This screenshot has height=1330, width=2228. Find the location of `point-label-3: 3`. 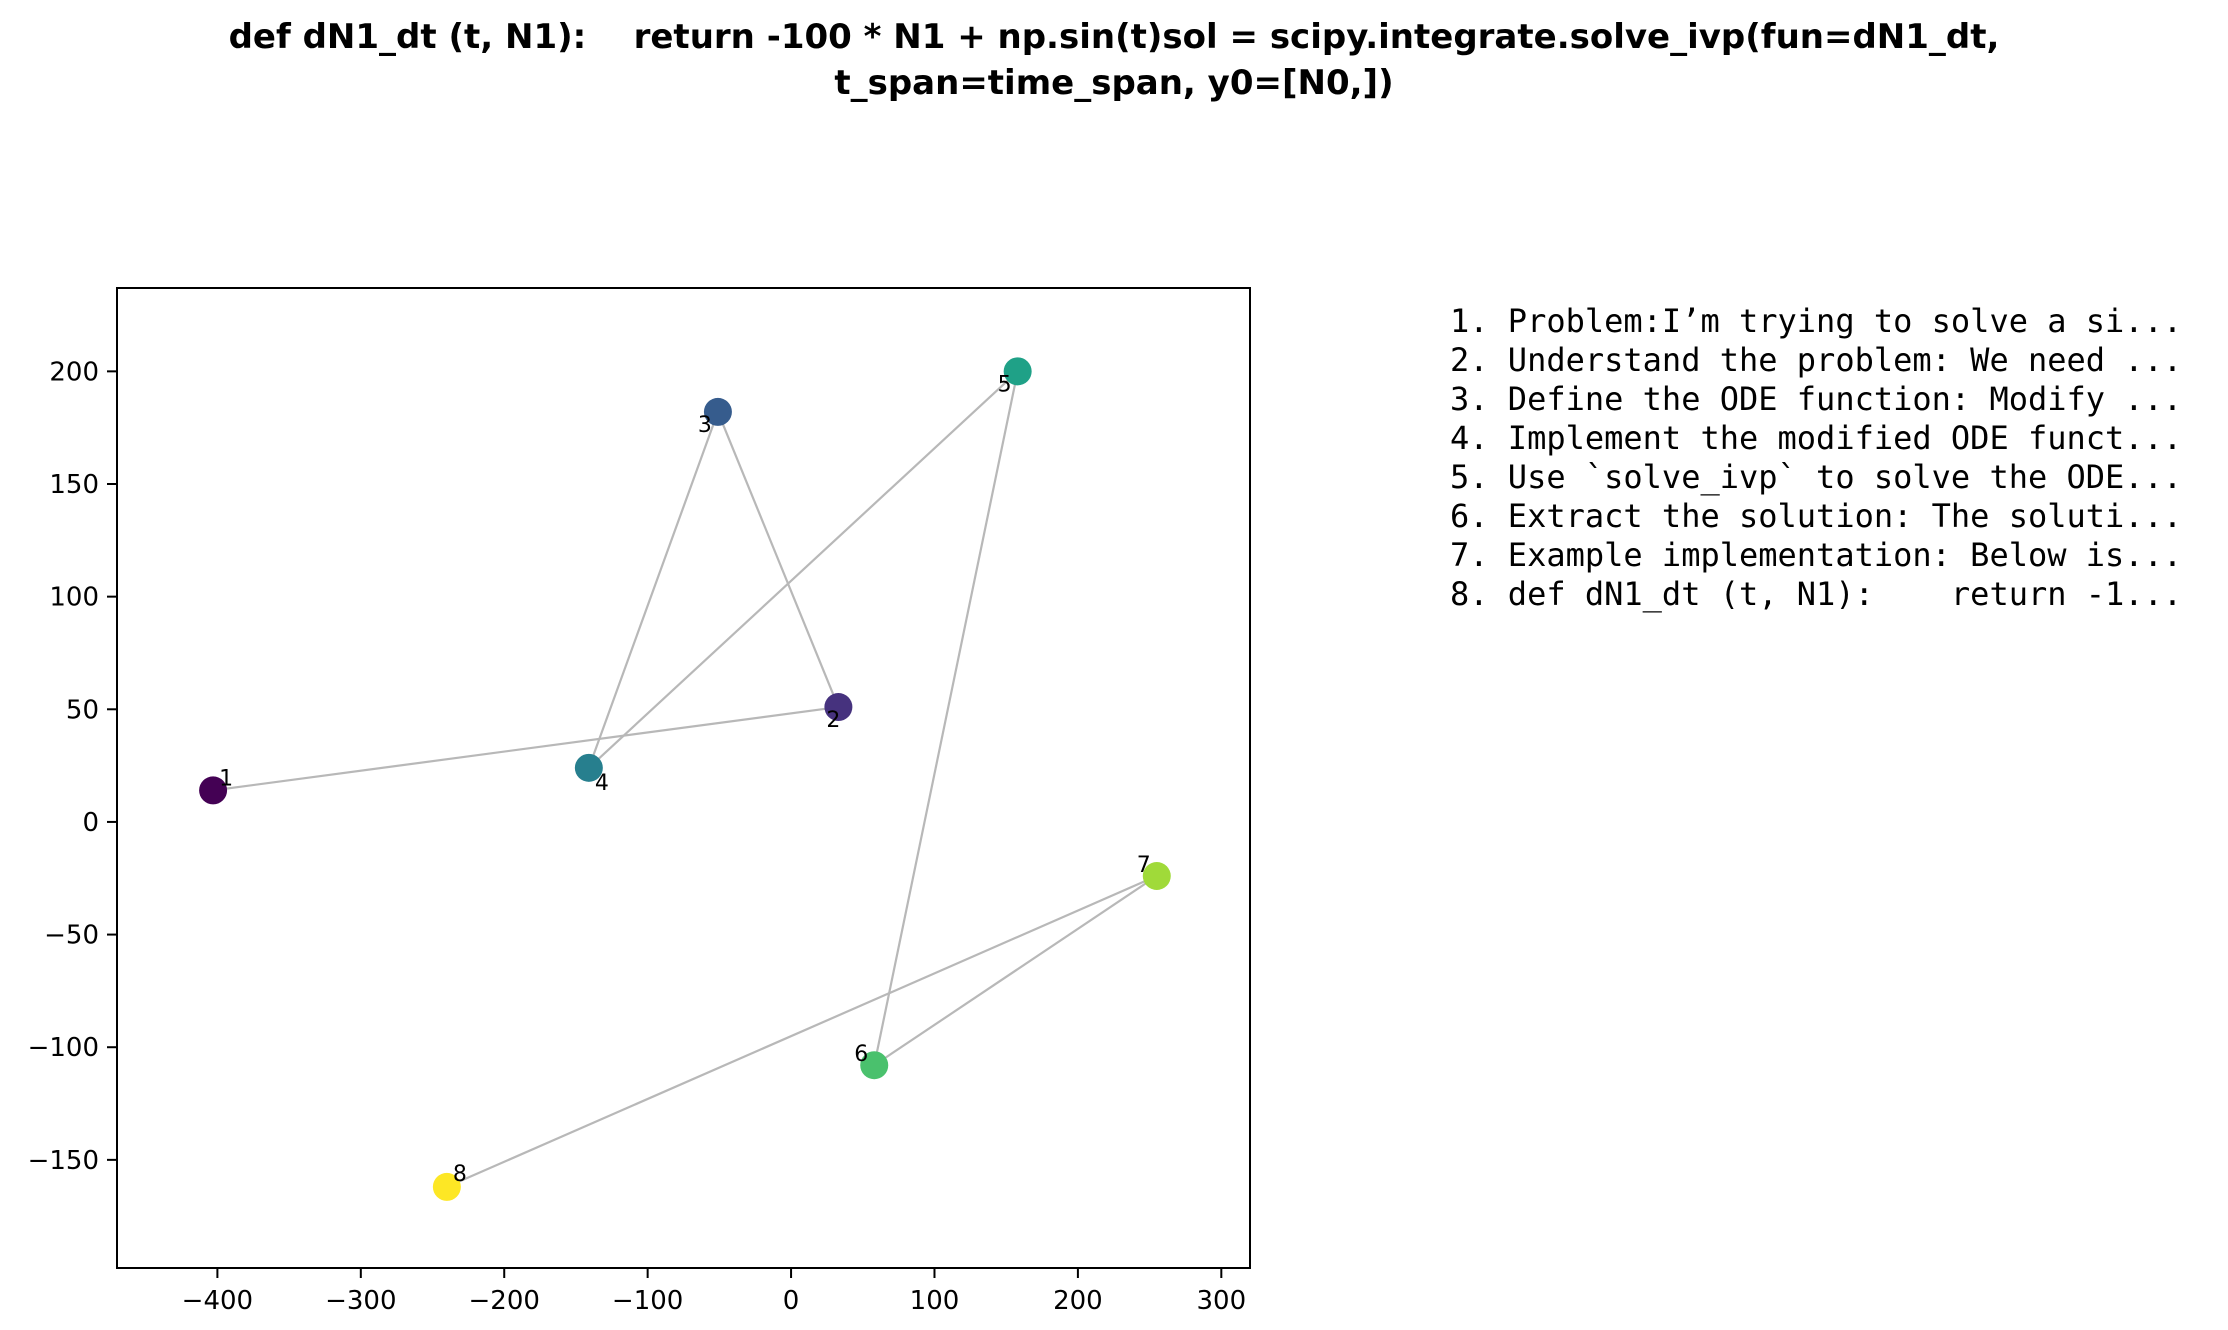

point-label-3: 3 is located at coordinates (705, 425).